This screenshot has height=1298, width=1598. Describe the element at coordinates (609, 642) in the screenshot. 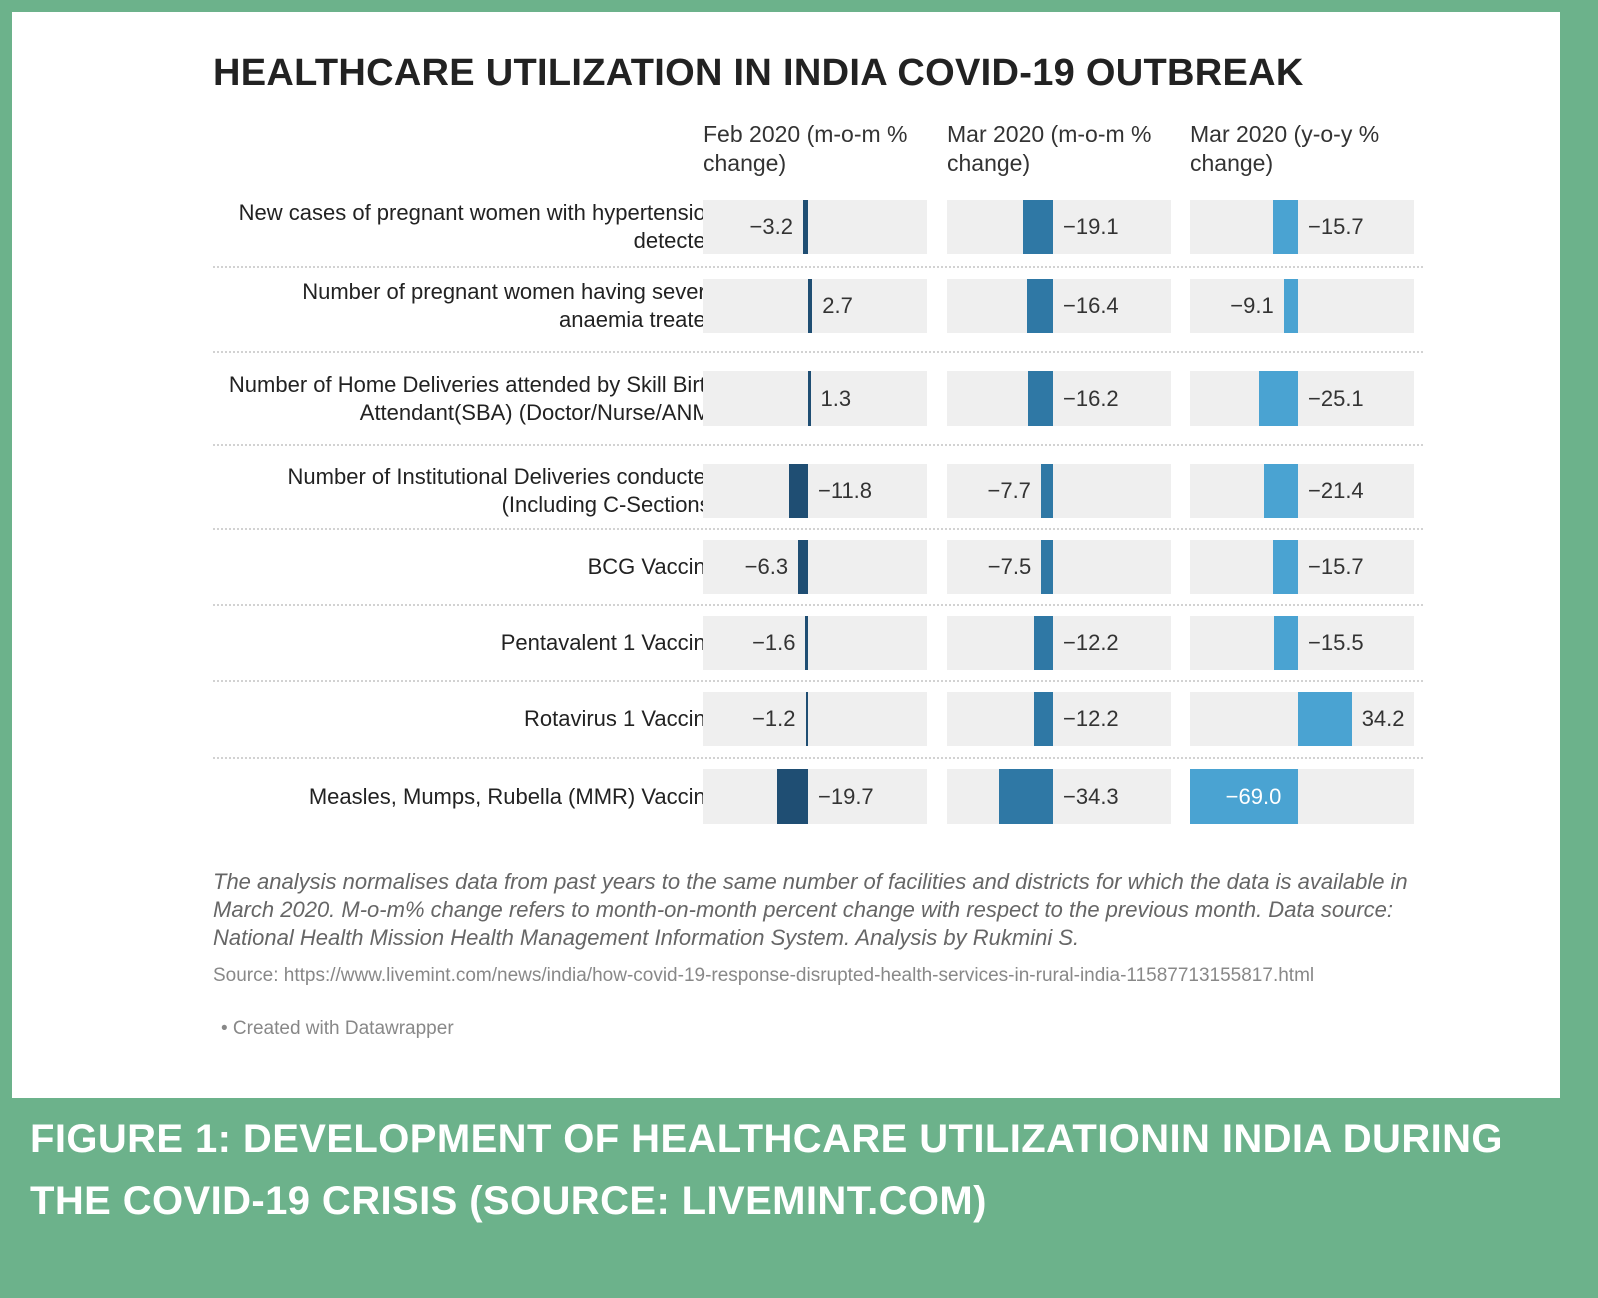

I see `row-label: Pentavalent 1 Vaccine` at that location.